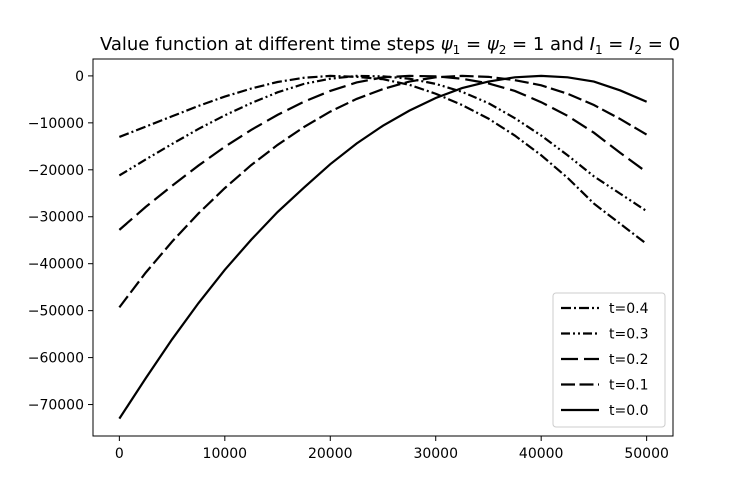  What do you see at coordinates (435, 454) in the screenshot?
I see `x-tick-label: 30000` at bounding box center [435, 454].